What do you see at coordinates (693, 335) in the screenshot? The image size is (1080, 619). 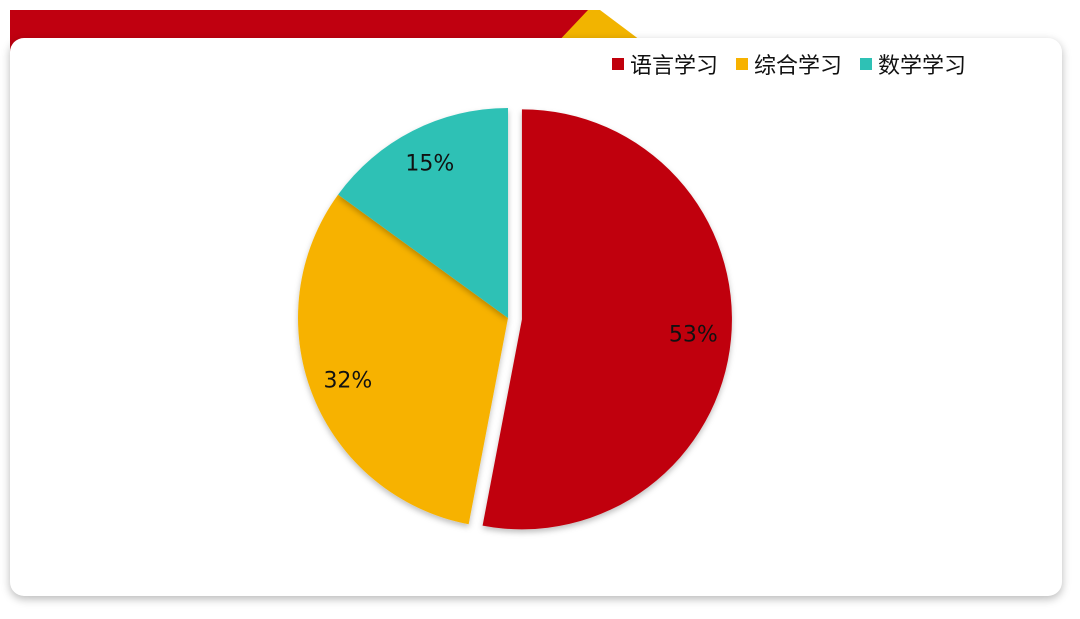 I see `pie-label-language: 53%` at bounding box center [693, 335].